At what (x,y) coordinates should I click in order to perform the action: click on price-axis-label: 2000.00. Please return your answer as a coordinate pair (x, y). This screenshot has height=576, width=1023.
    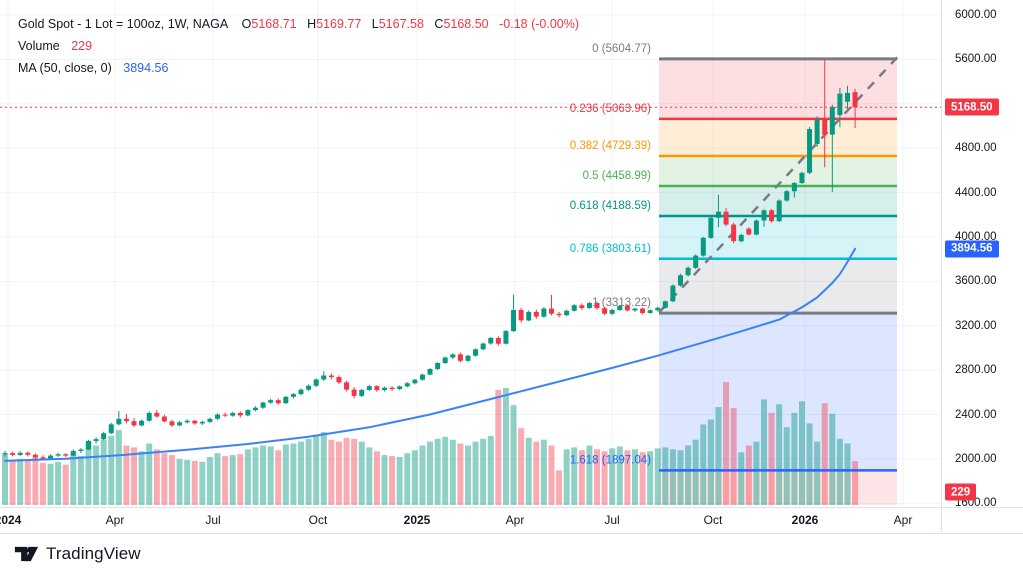
    Looking at the image, I should click on (976, 458).